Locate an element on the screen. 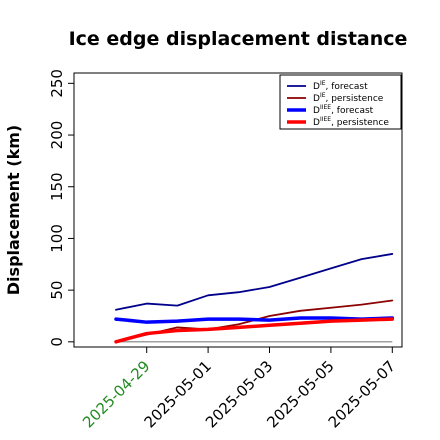 Image resolution: width=440 pixels, height=440 pixels. legend-label-2: DIE, persistence is located at coordinates (348, 98).